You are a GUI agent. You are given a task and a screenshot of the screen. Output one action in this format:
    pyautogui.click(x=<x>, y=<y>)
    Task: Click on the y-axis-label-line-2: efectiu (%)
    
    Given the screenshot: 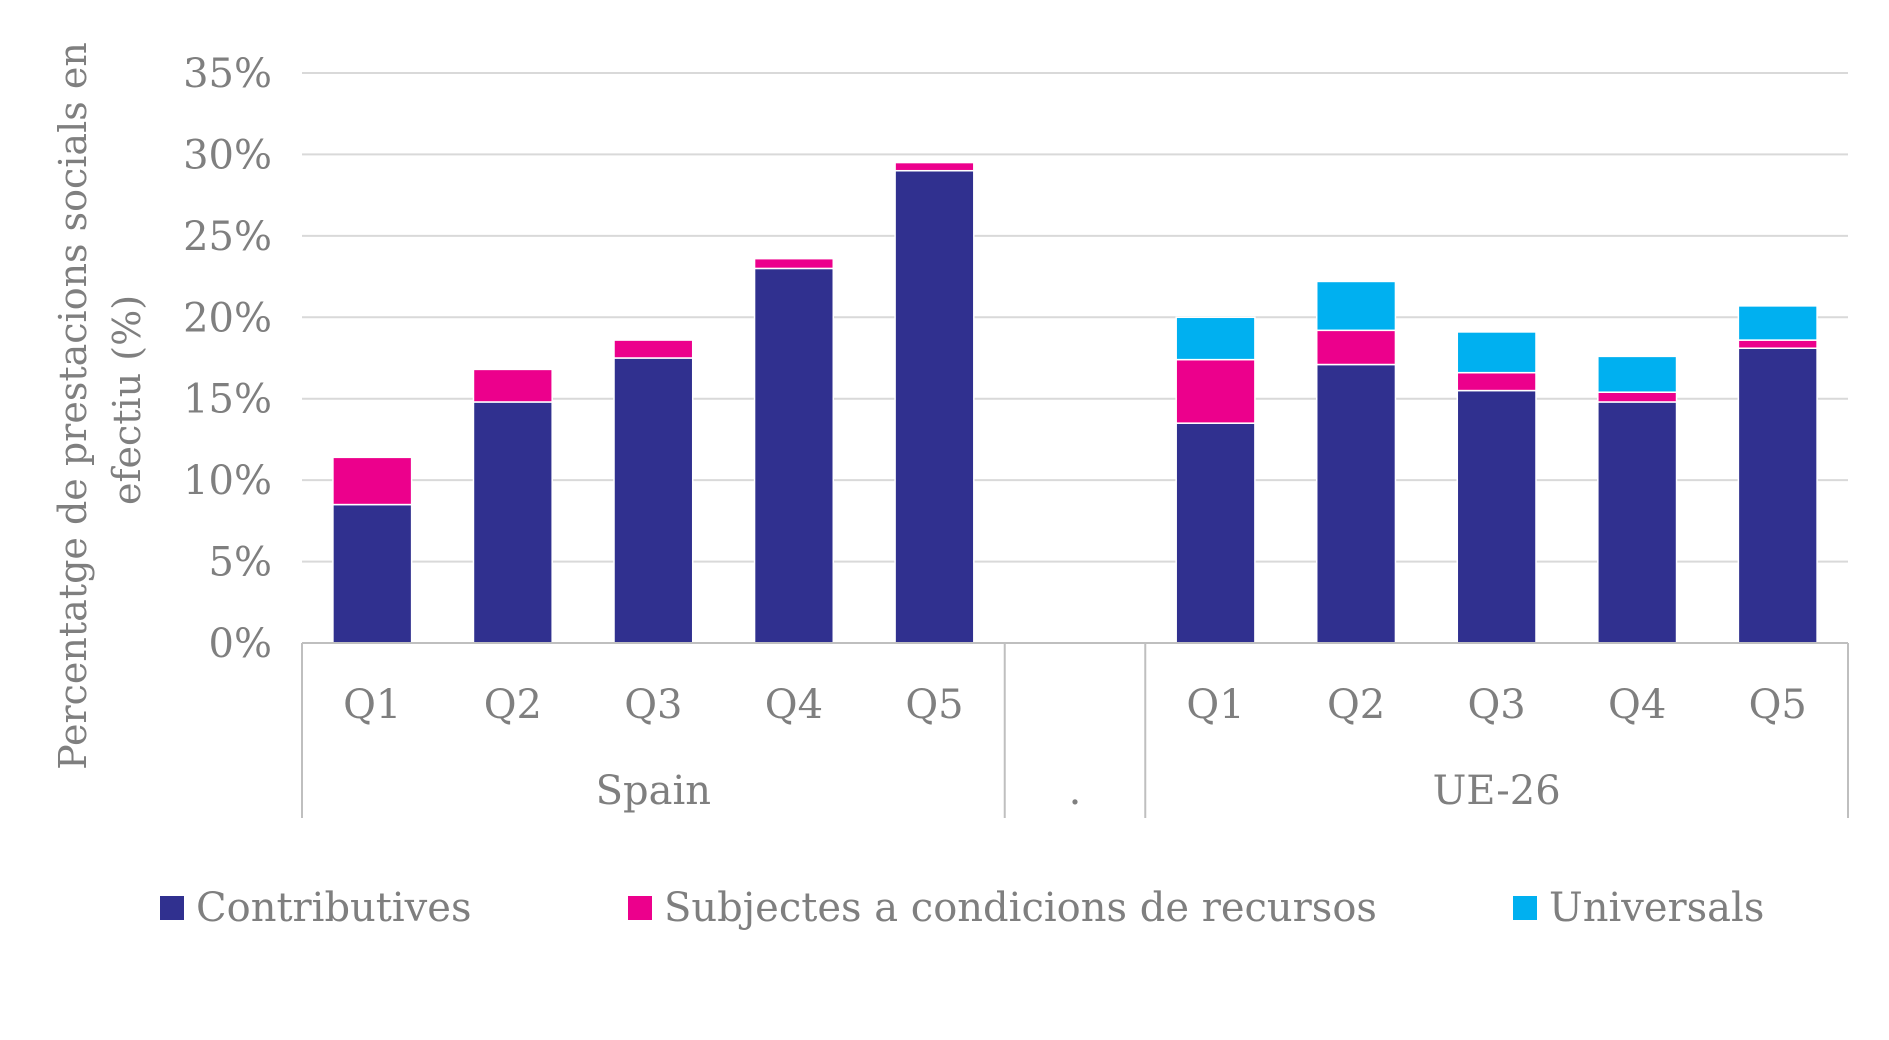 What is the action you would take?
    pyautogui.click(x=127, y=400)
    